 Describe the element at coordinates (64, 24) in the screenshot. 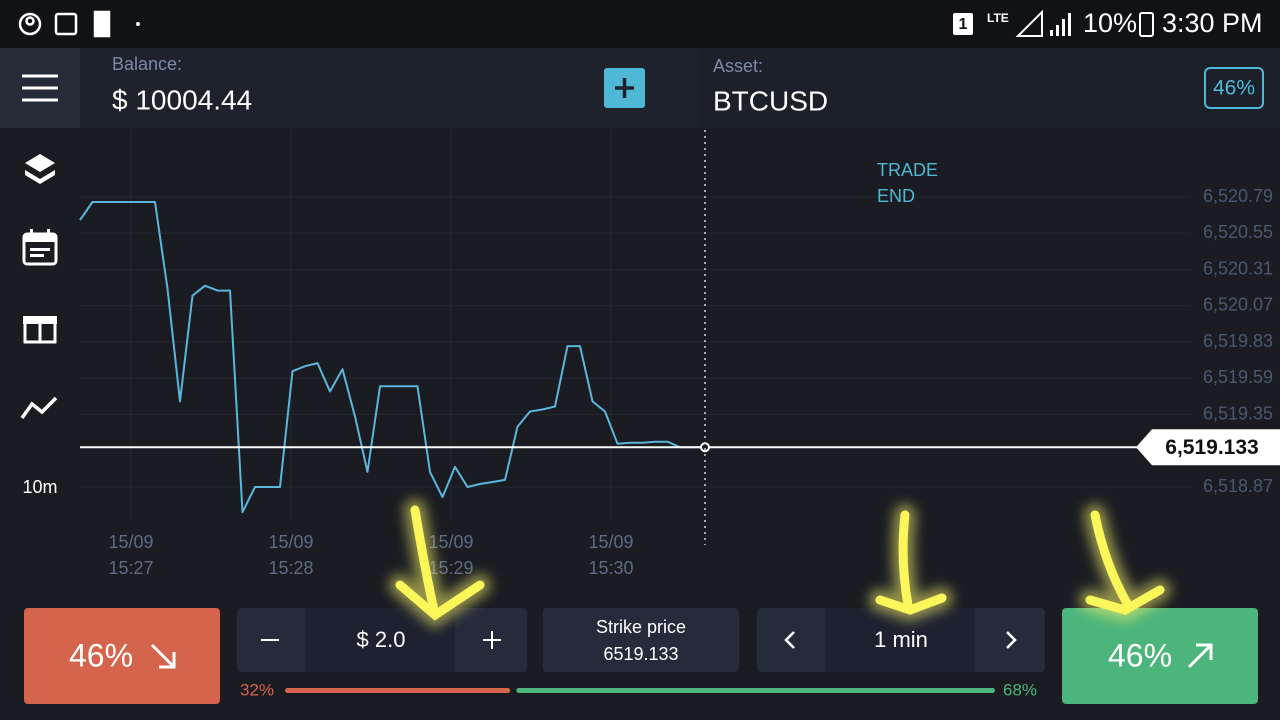

I see `status-icons` at that location.